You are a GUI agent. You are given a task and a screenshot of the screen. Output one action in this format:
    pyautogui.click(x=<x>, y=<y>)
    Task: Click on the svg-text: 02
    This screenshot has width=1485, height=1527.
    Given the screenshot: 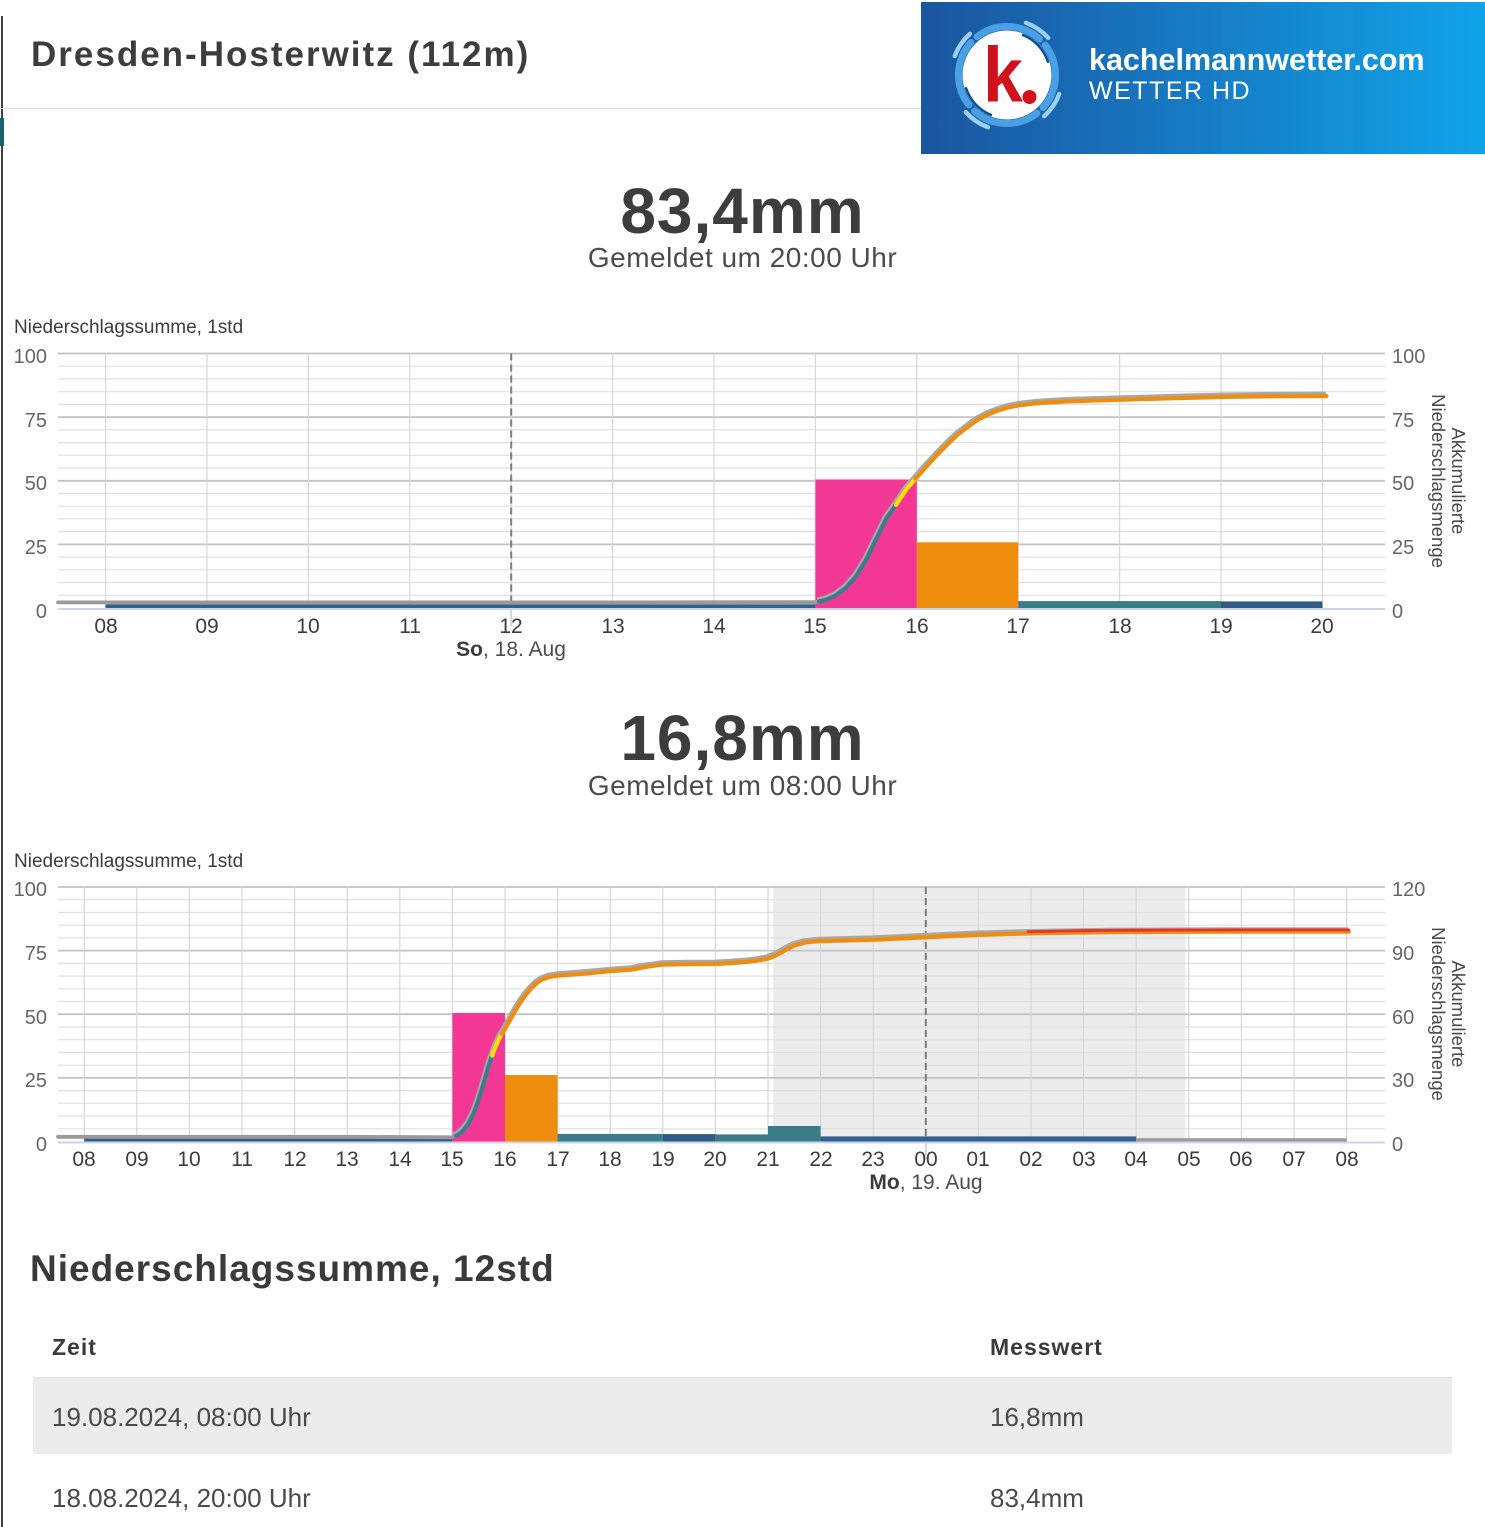 What is the action you would take?
    pyautogui.click(x=1030, y=1159)
    